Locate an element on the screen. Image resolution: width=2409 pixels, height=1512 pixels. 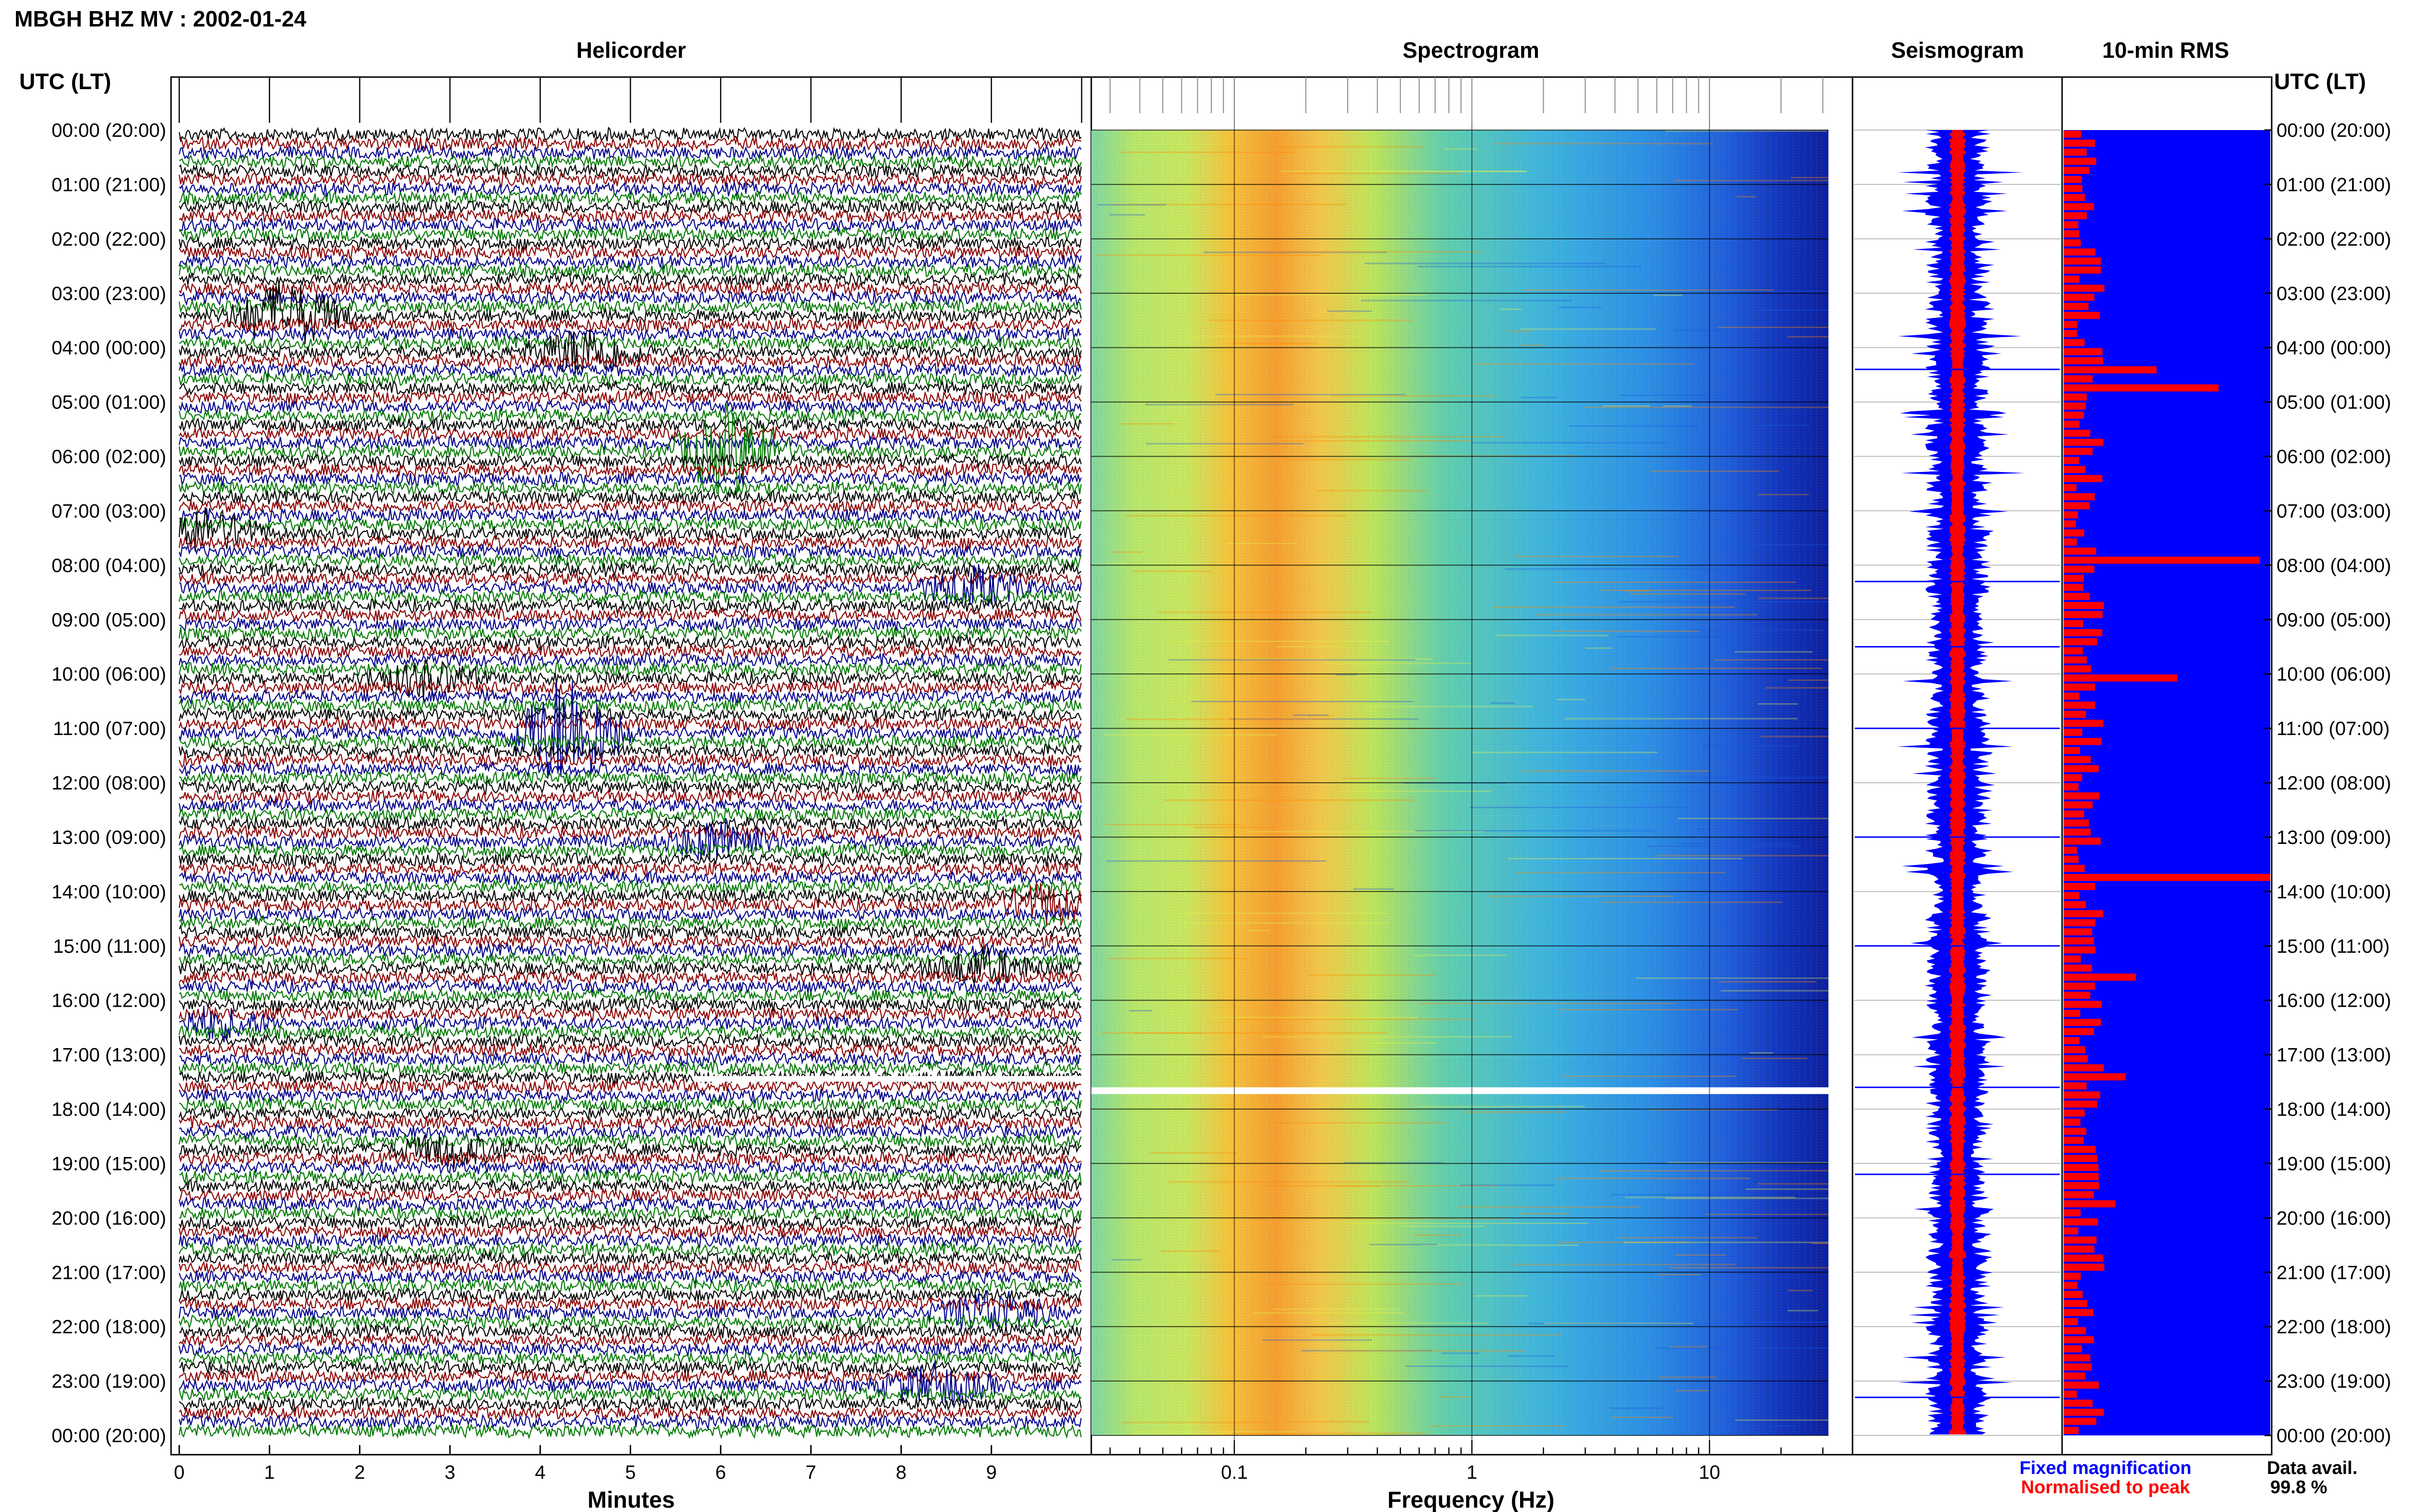
time-label-left: 16:00 (12:00) is located at coordinates (109, 1001).